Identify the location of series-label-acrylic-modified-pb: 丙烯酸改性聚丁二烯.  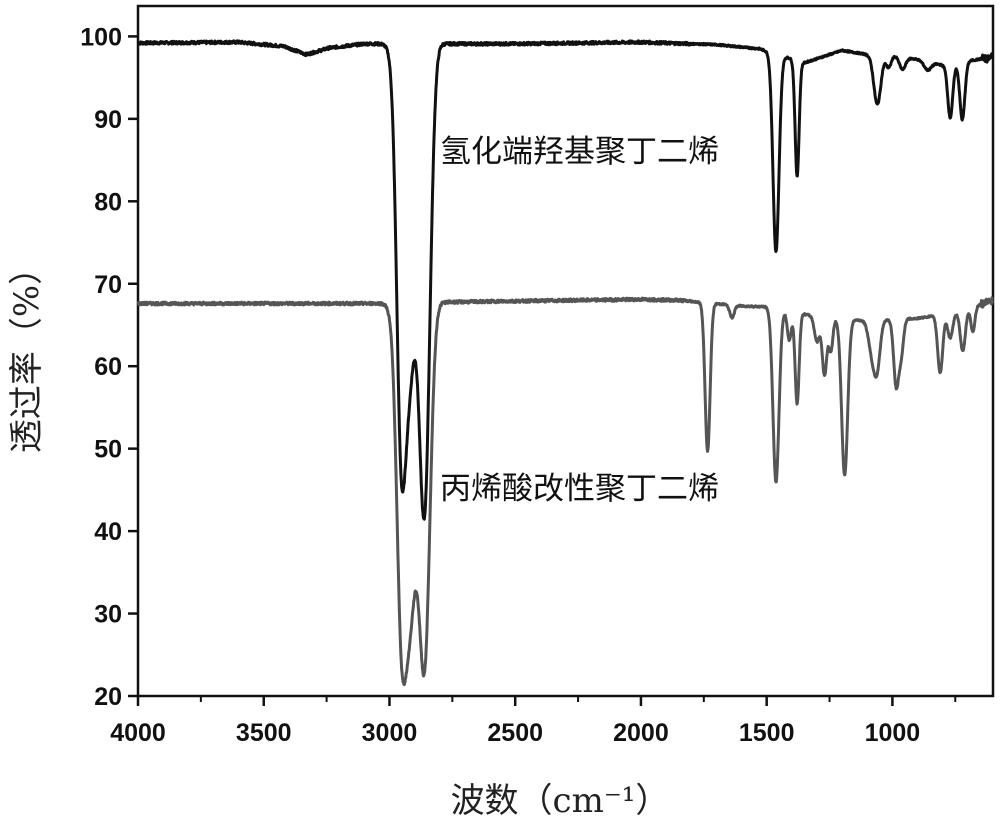
(579, 489).